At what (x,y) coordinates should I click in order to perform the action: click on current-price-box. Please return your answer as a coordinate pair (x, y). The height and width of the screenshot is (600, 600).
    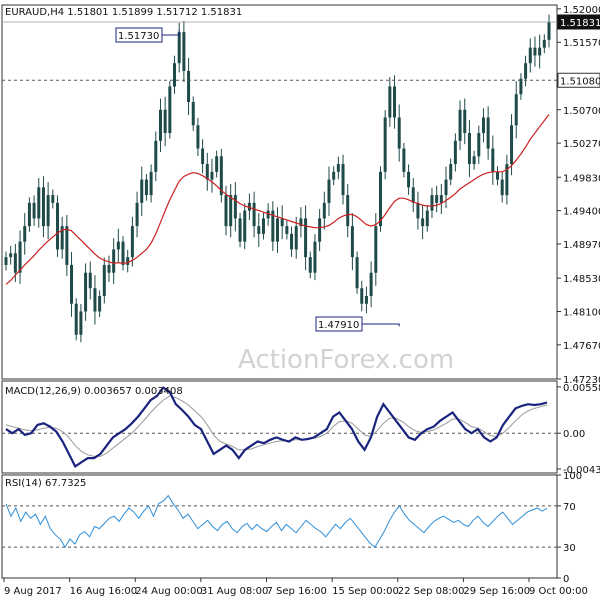
    Looking at the image, I should click on (578, 22).